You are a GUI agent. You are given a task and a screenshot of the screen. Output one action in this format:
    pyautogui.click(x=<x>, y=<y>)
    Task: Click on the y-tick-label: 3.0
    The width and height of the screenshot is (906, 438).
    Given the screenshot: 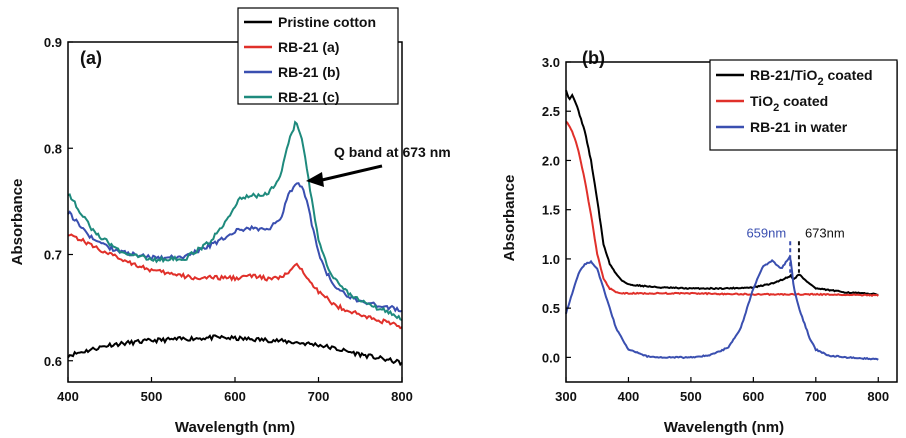 What is the action you would take?
    pyautogui.click(x=551, y=62)
    